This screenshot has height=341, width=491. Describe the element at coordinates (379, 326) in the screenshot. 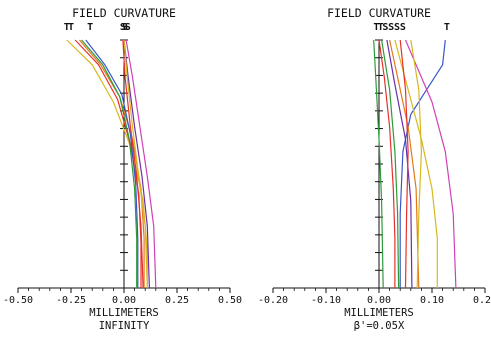

I see `chart-caption: β'=0.05X` at that location.